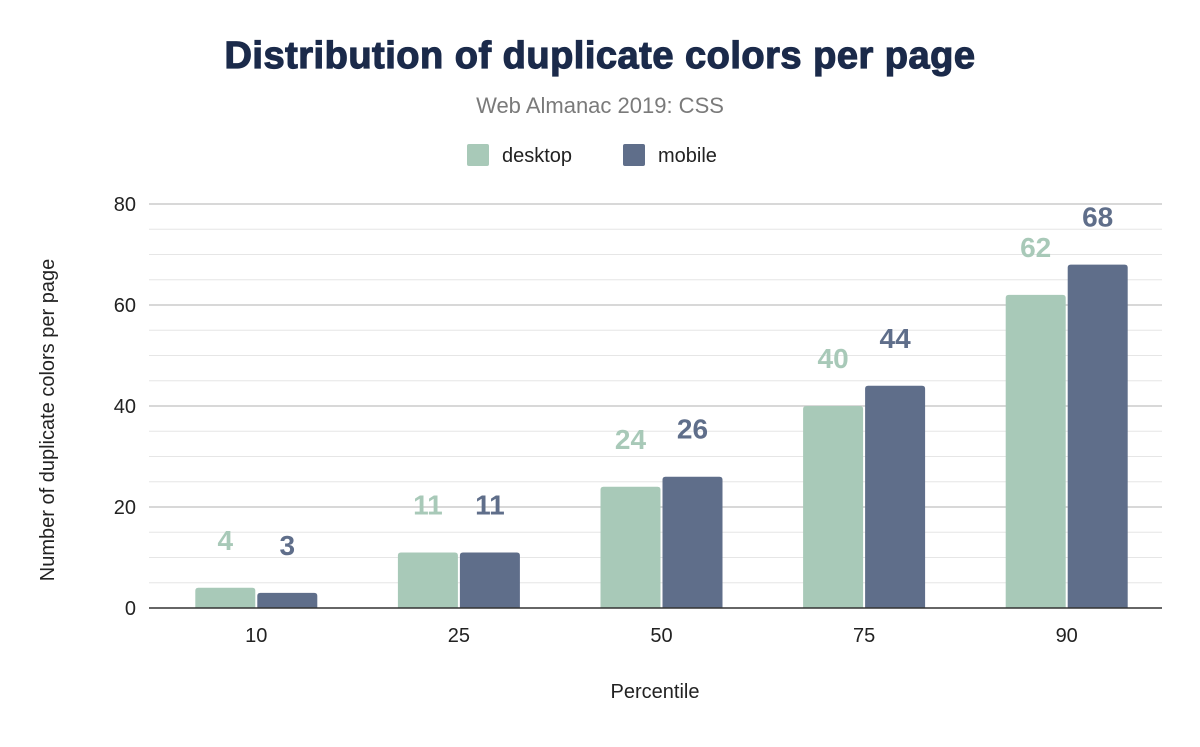 The width and height of the screenshot is (1200, 747). I want to click on data-label-desktop: 4, so click(226, 540).